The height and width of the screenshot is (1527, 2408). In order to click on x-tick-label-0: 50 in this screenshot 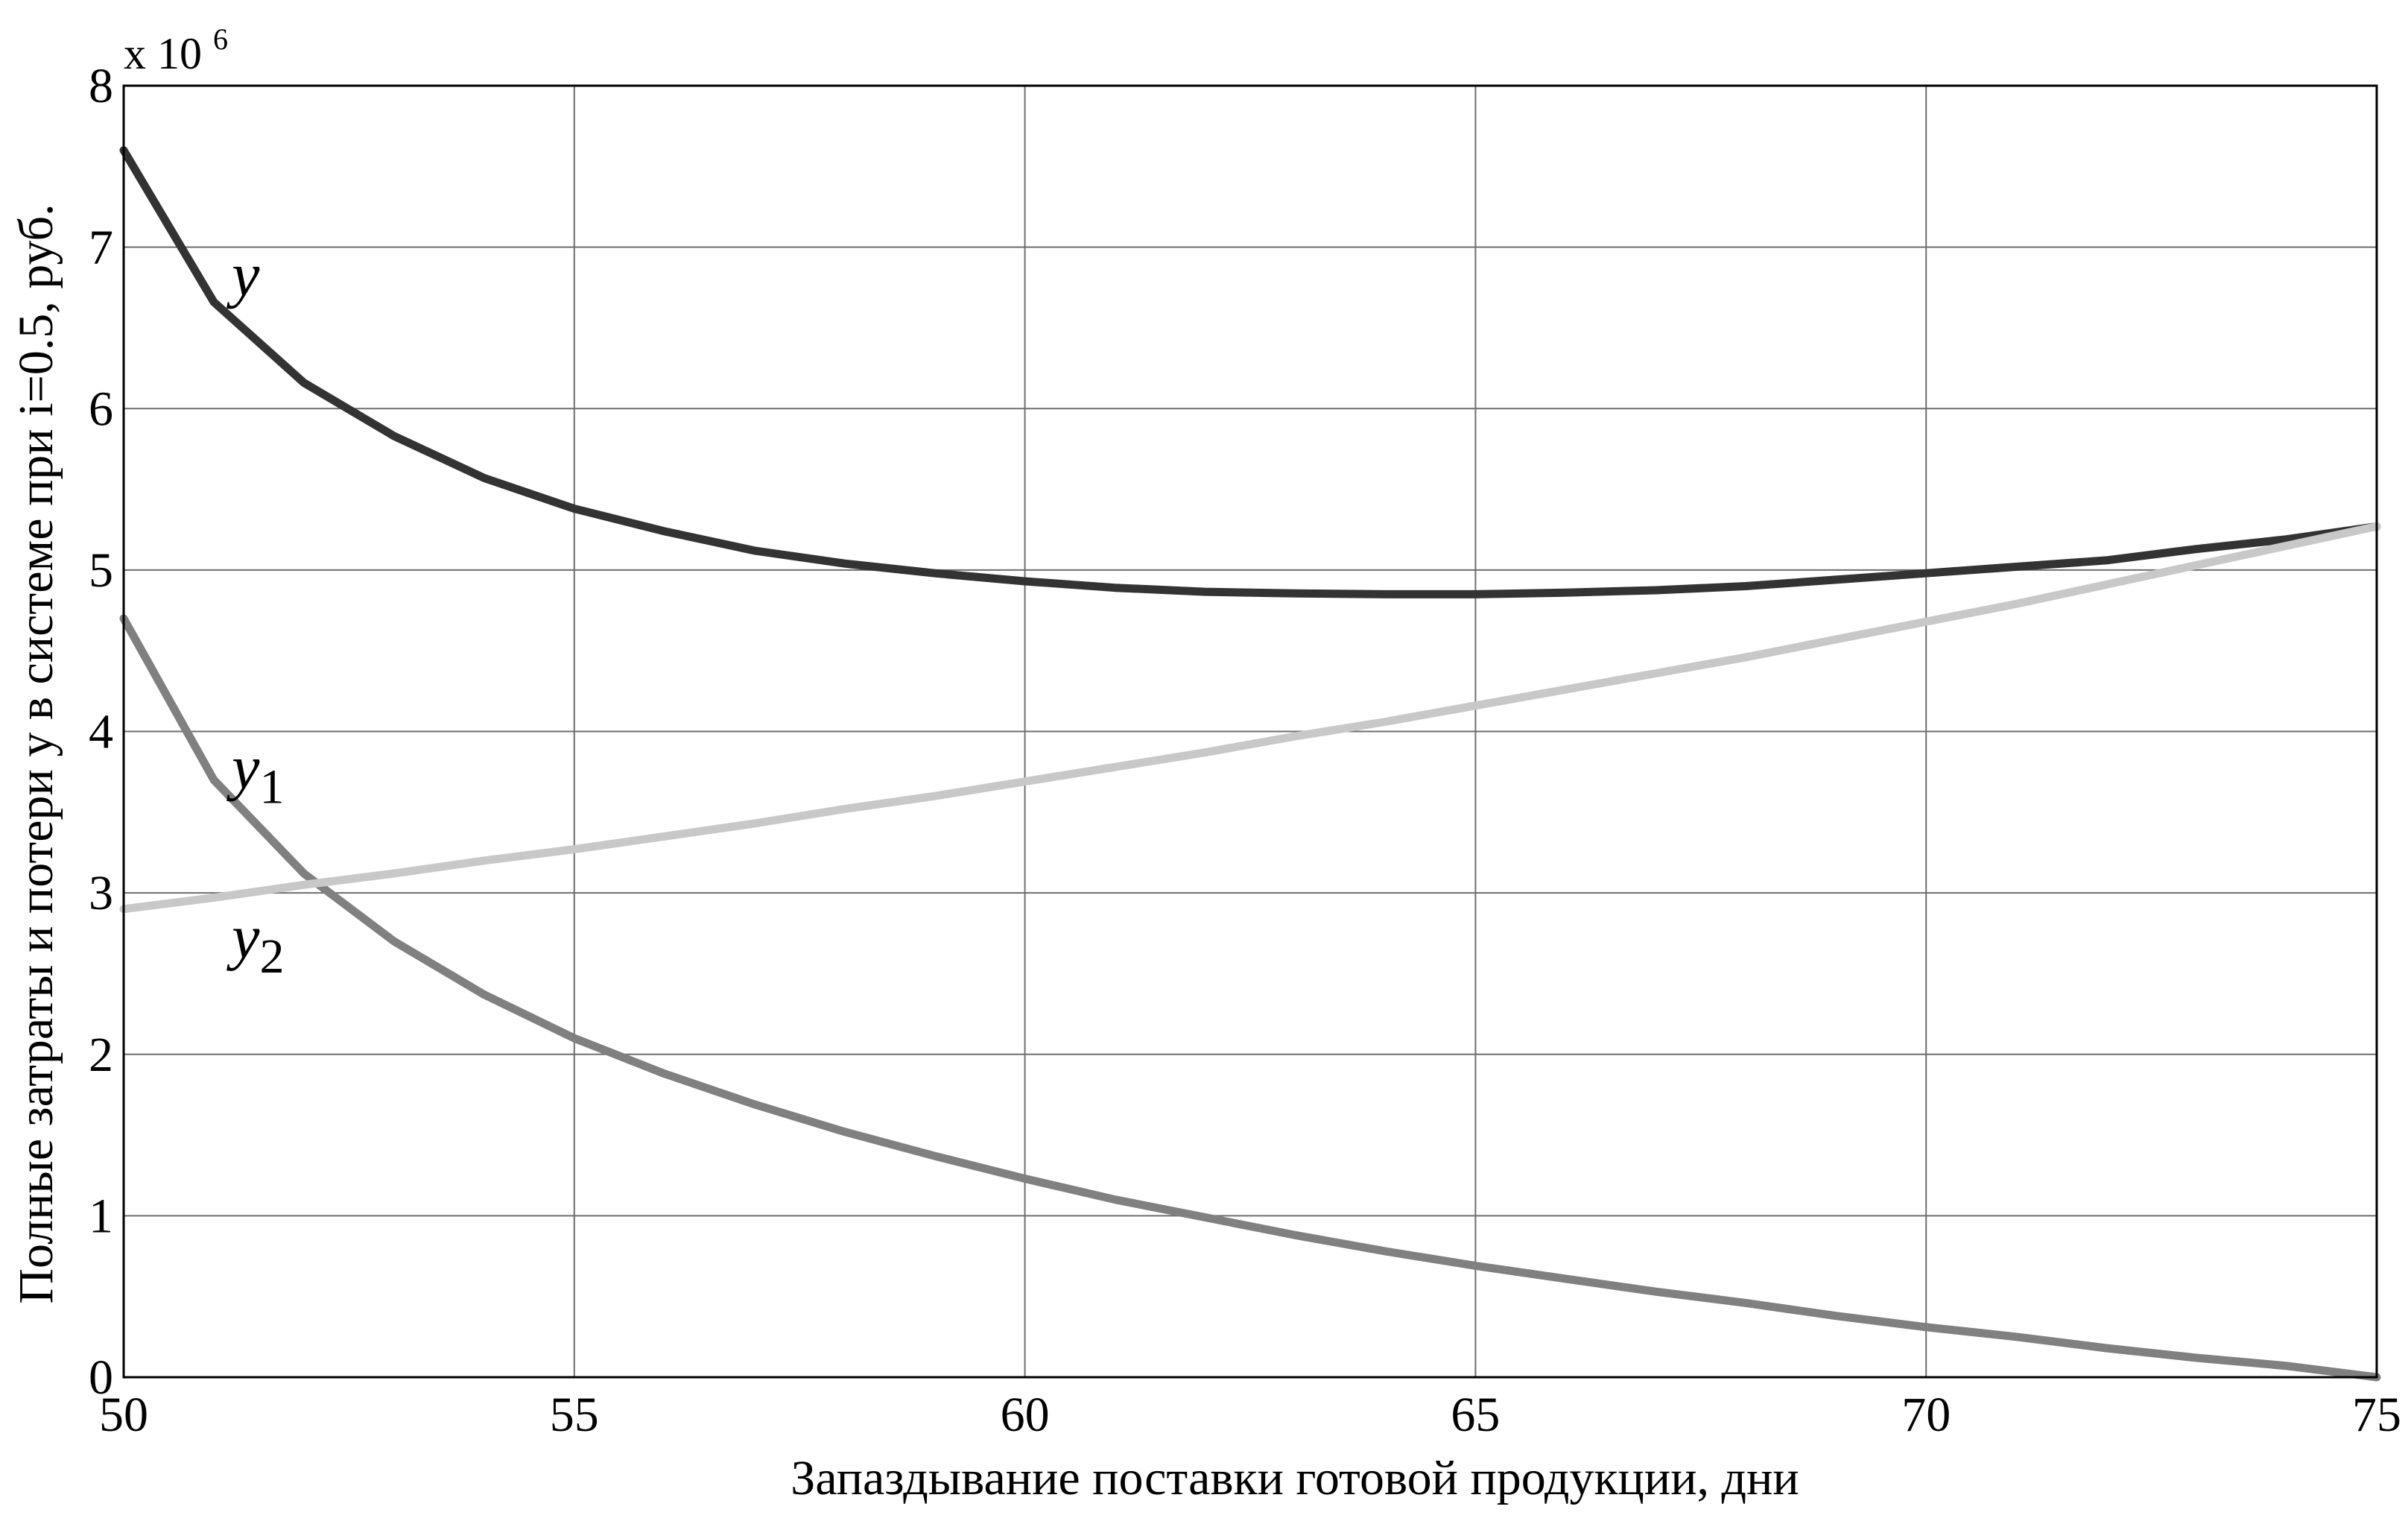, I will do `click(123, 1415)`.